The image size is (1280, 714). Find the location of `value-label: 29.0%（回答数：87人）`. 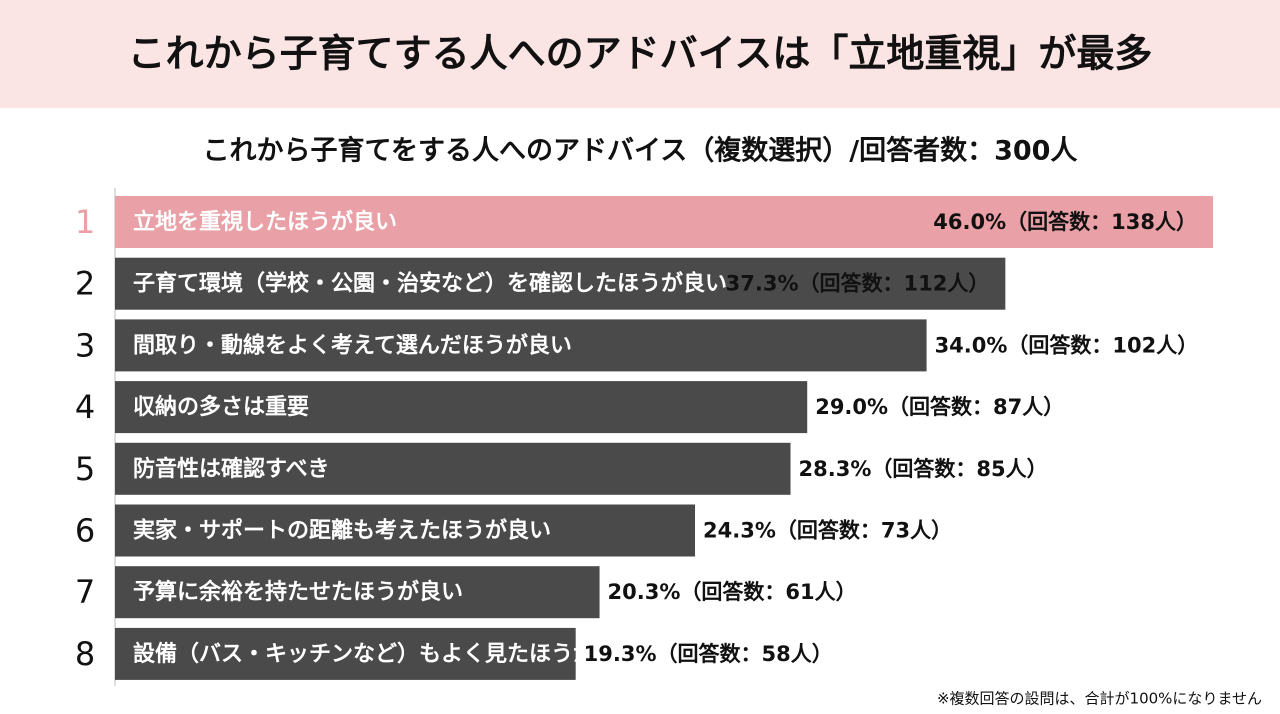

value-label: 29.0%（回答数：87人） is located at coordinates (939, 407).